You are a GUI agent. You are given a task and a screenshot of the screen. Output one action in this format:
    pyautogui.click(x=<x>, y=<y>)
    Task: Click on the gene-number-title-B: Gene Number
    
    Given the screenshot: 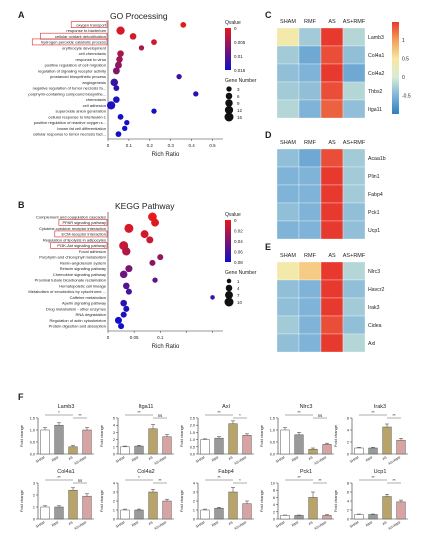 What is the action you would take?
    pyautogui.click(x=241, y=273)
    